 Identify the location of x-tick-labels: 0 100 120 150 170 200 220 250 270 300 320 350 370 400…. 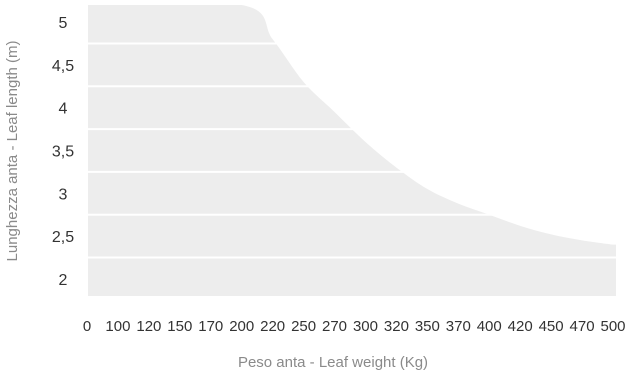
(354, 326).